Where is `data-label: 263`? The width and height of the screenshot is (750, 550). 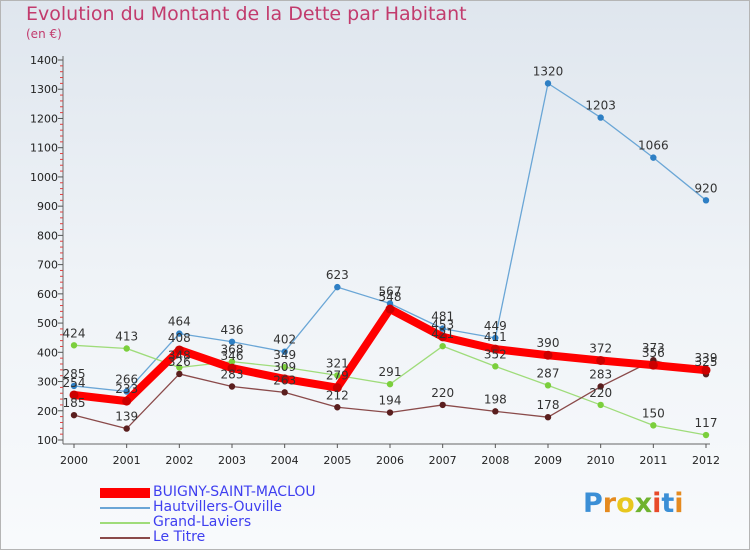 data-label: 263 is located at coordinates (284, 380).